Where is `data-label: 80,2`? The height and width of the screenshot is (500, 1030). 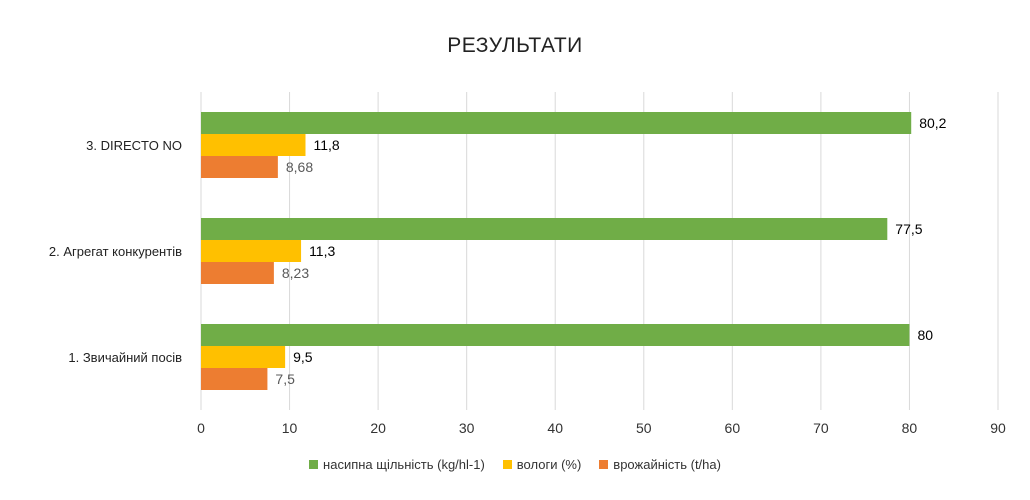 data-label: 80,2 is located at coordinates (932, 123).